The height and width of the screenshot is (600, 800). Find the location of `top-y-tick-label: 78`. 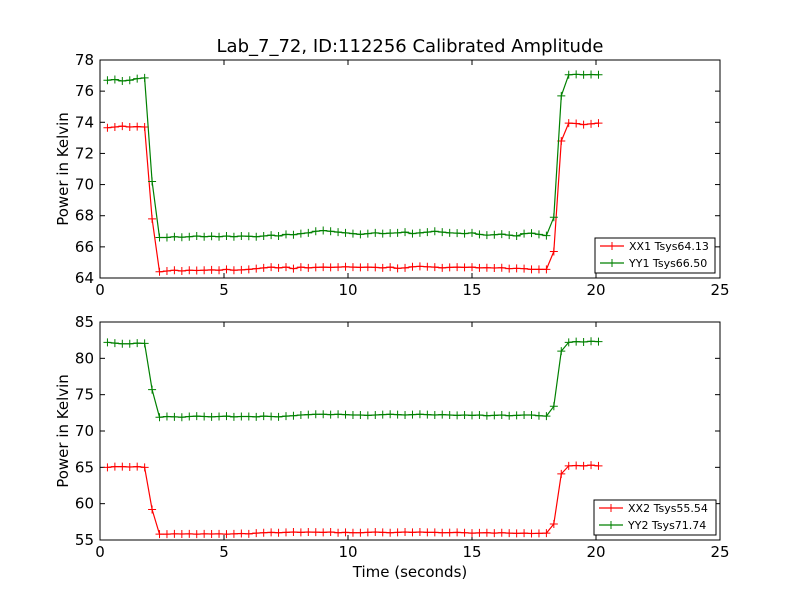

top-y-tick-label: 78 is located at coordinates (84, 60).